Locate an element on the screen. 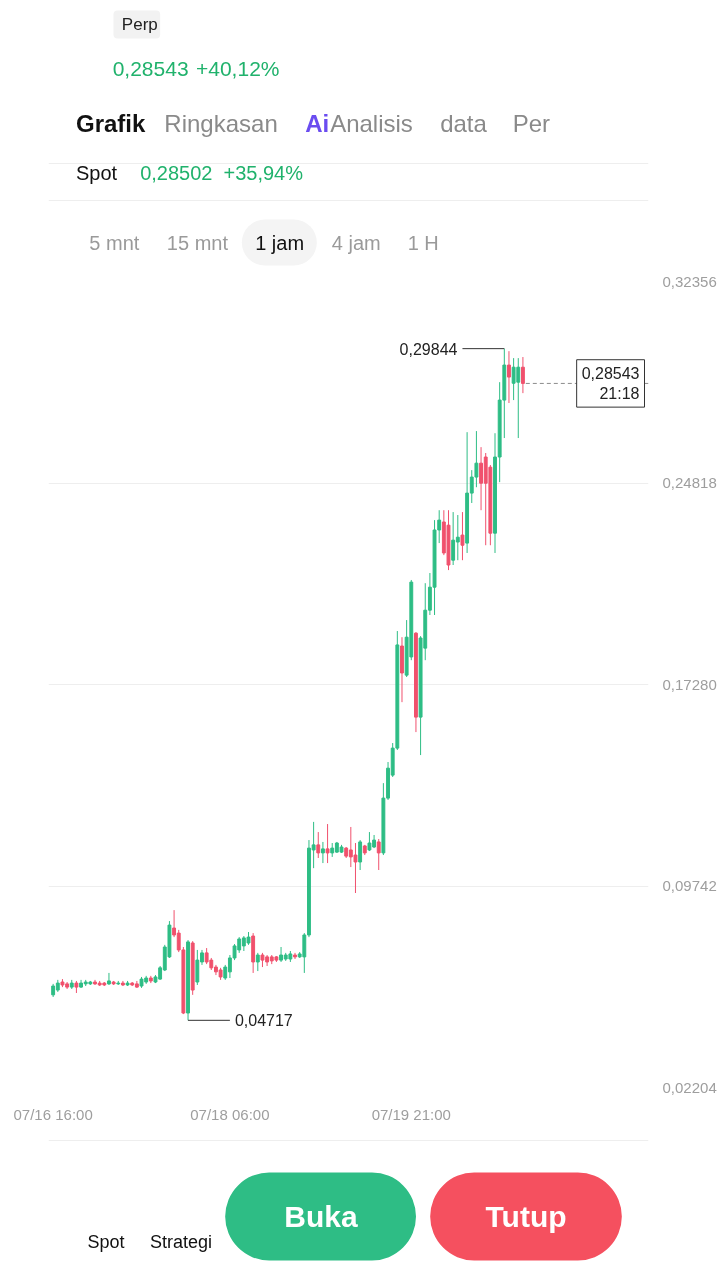  text: 5 mnt is located at coordinates (114, 242).